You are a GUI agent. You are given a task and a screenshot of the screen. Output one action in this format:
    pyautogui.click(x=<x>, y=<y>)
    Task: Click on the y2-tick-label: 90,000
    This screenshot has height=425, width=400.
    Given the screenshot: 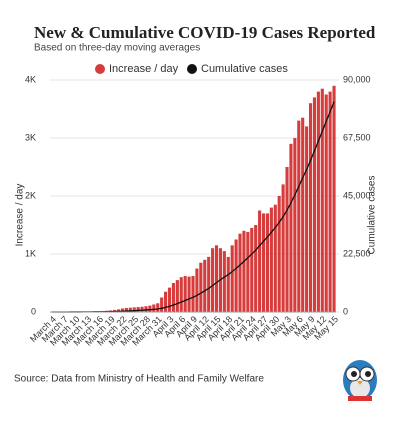 What is the action you would take?
    pyautogui.click(x=357, y=79)
    